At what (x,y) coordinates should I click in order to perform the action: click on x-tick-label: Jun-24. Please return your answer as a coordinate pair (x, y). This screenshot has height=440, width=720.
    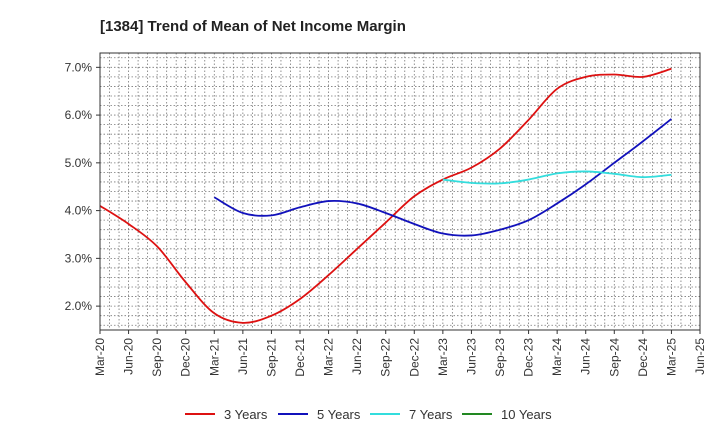
    Looking at the image, I should click on (586, 356).